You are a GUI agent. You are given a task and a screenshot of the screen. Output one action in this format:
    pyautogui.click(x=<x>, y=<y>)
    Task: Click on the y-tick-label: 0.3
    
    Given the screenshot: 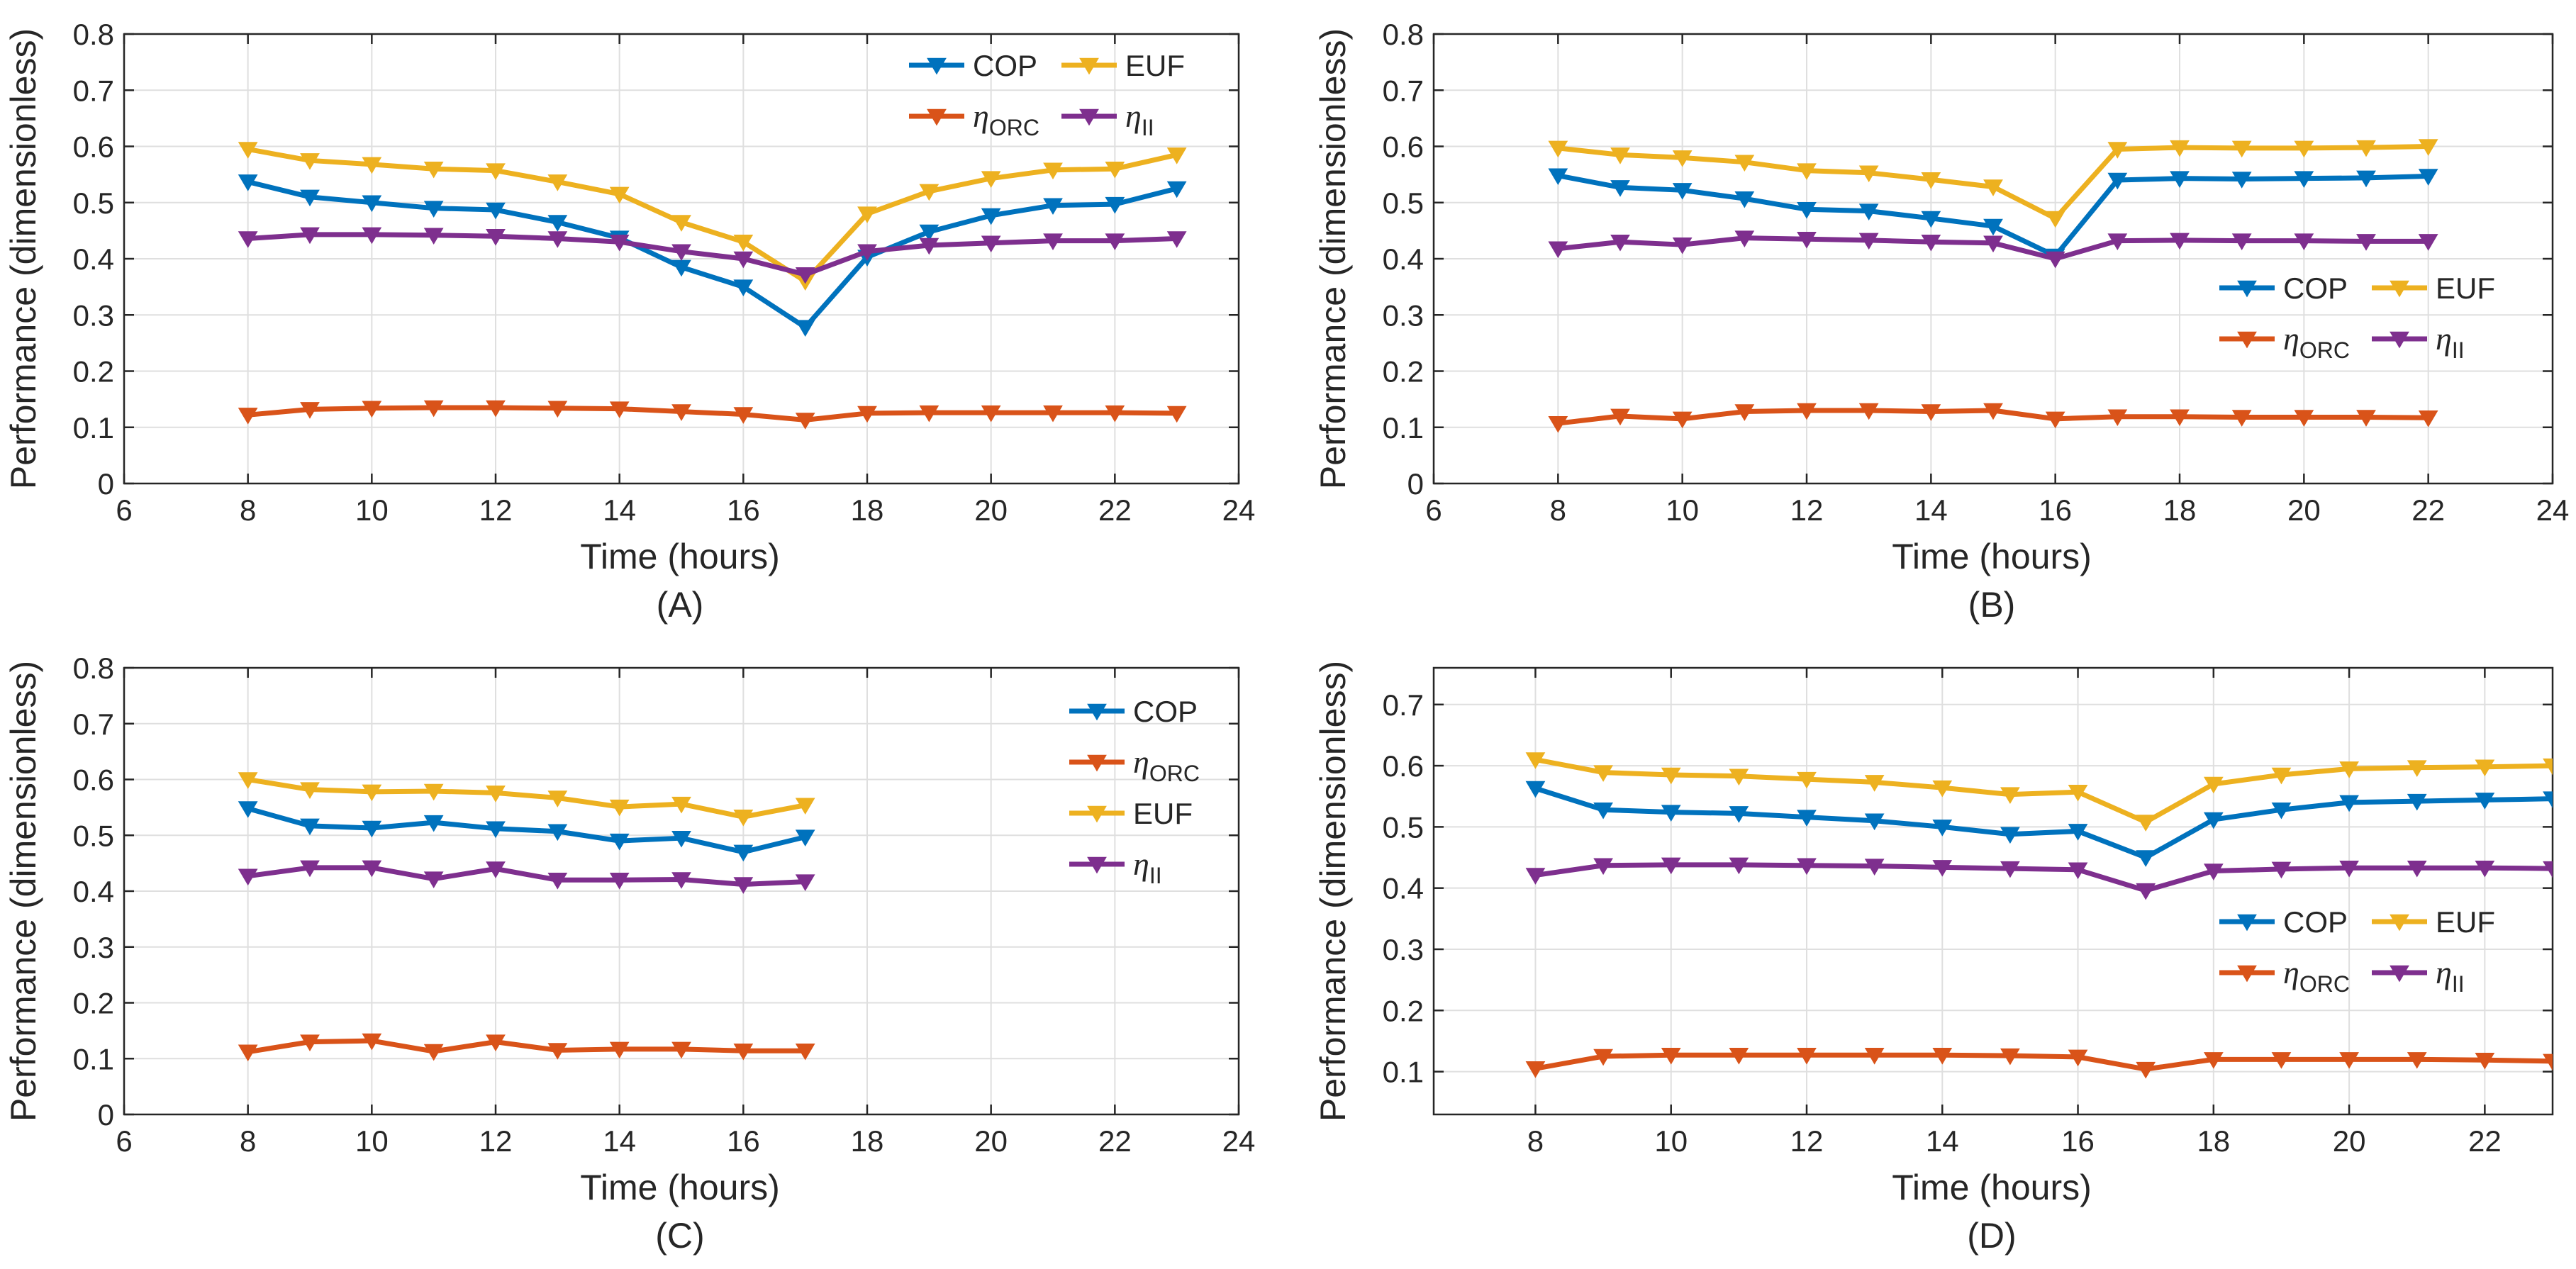 What is the action you would take?
    pyautogui.click(x=1403, y=315)
    